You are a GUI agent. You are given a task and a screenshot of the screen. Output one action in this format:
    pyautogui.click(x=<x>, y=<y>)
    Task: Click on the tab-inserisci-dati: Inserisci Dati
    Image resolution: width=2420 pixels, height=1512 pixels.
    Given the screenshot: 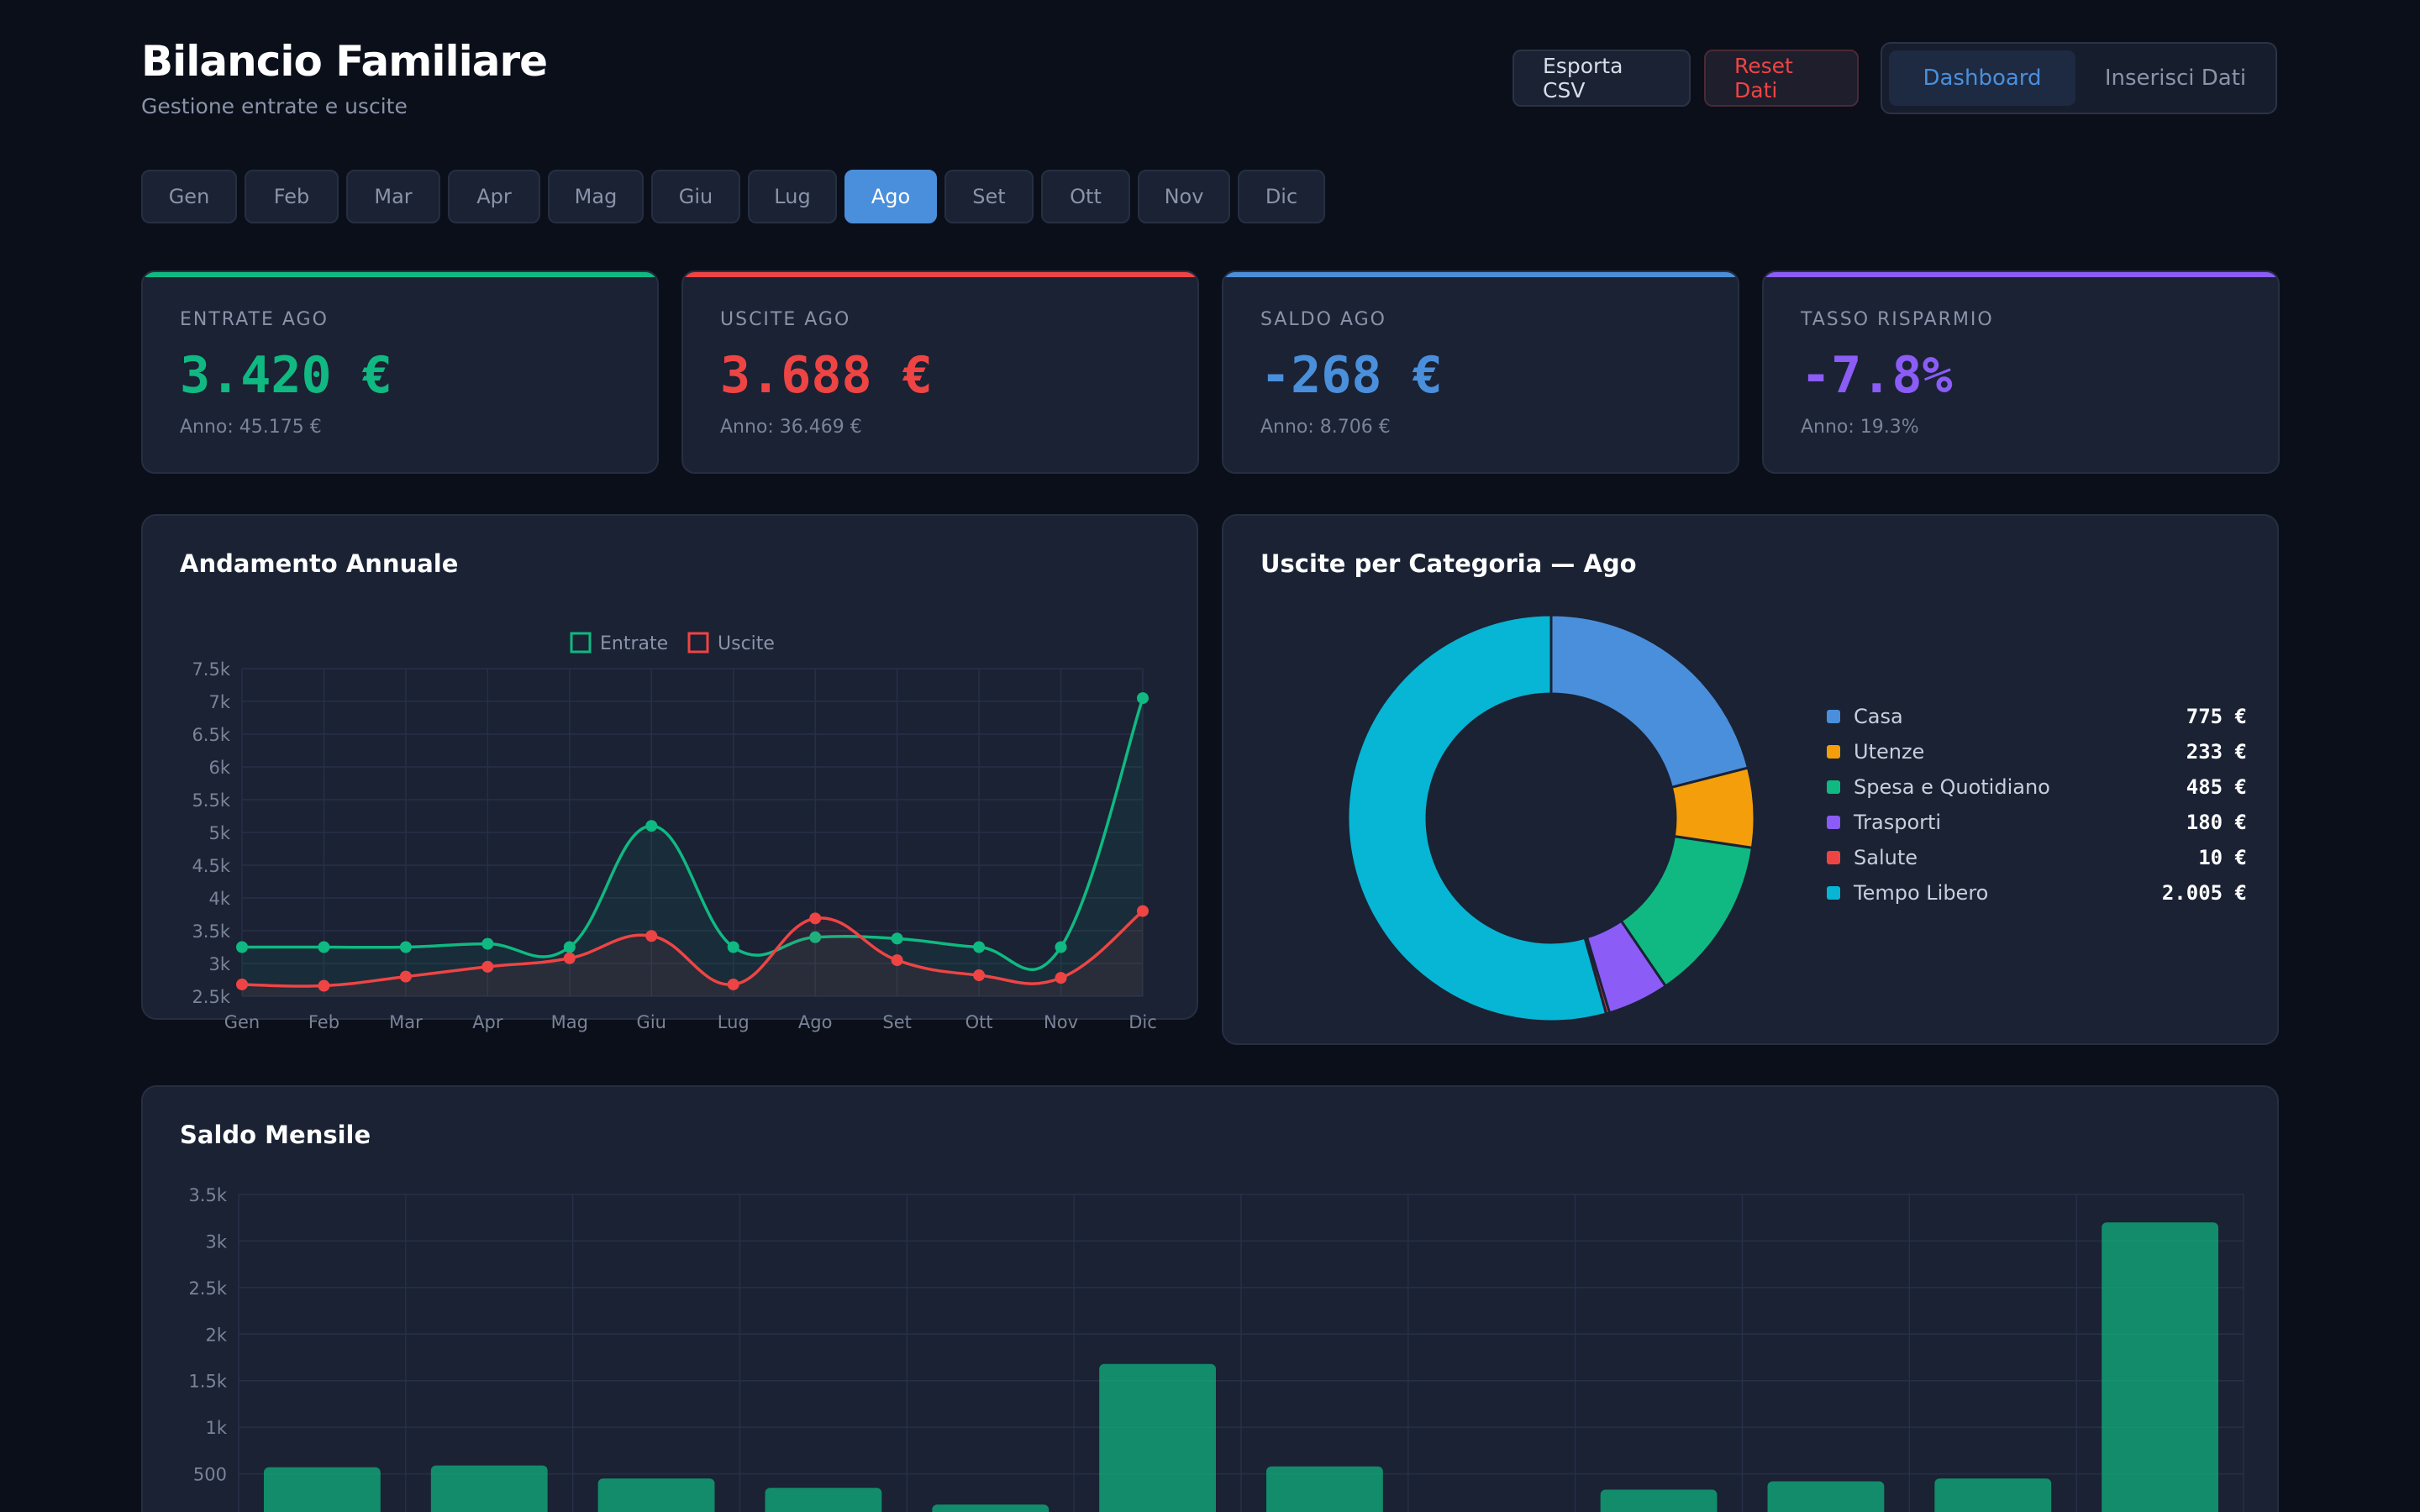 What is the action you would take?
    pyautogui.click(x=2175, y=78)
    